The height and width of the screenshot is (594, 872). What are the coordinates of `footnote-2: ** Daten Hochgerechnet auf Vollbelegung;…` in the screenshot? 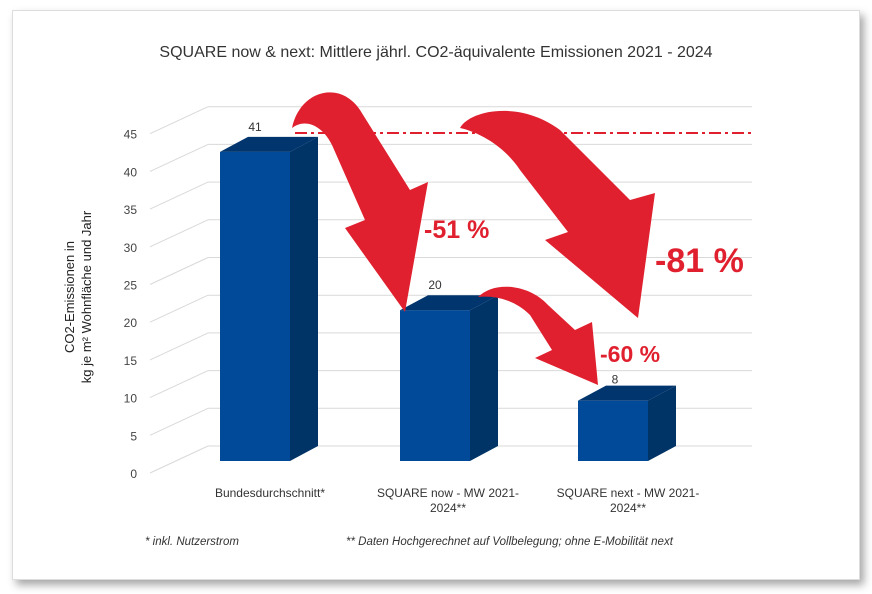 It's located at (509, 542).